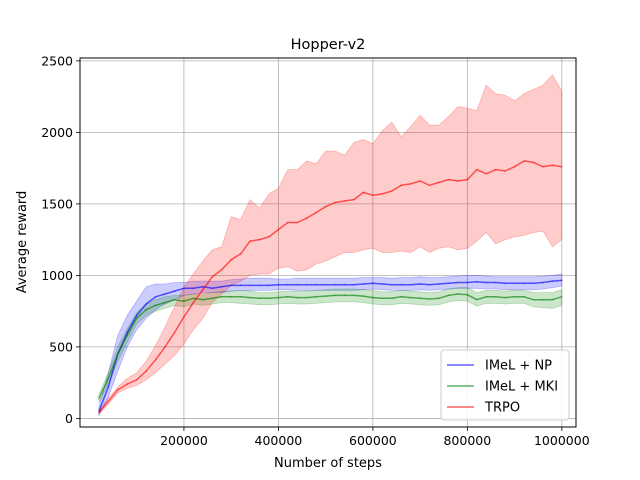  I want to click on legend-label-1: IMeL + MKI, so click(521, 387).